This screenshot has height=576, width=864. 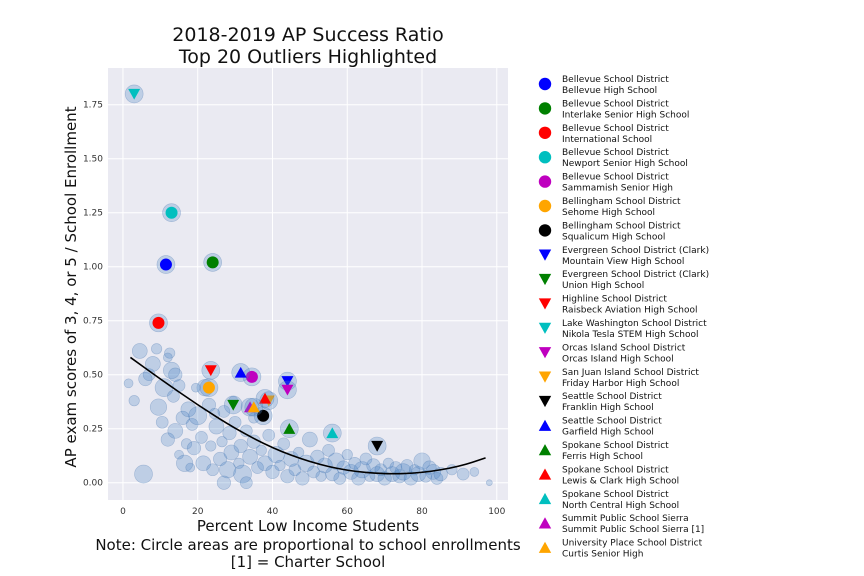 I want to click on legend-school: Nikola Tesla STEM High School, so click(x=630, y=335).